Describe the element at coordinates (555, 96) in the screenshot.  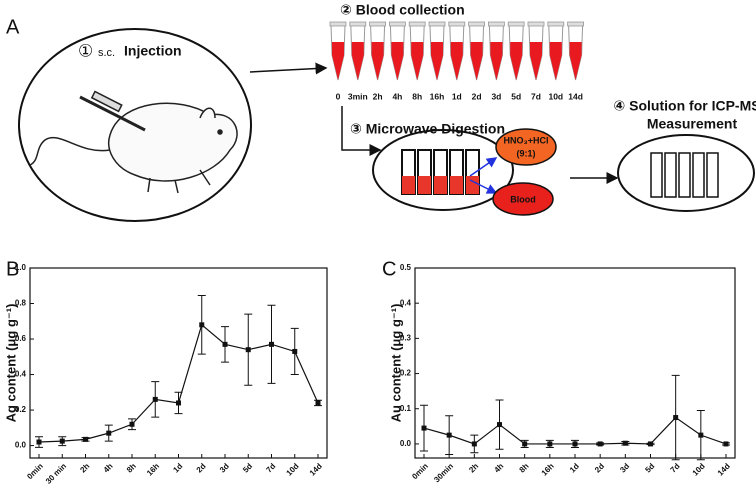
I see `time-label: 10d` at that location.